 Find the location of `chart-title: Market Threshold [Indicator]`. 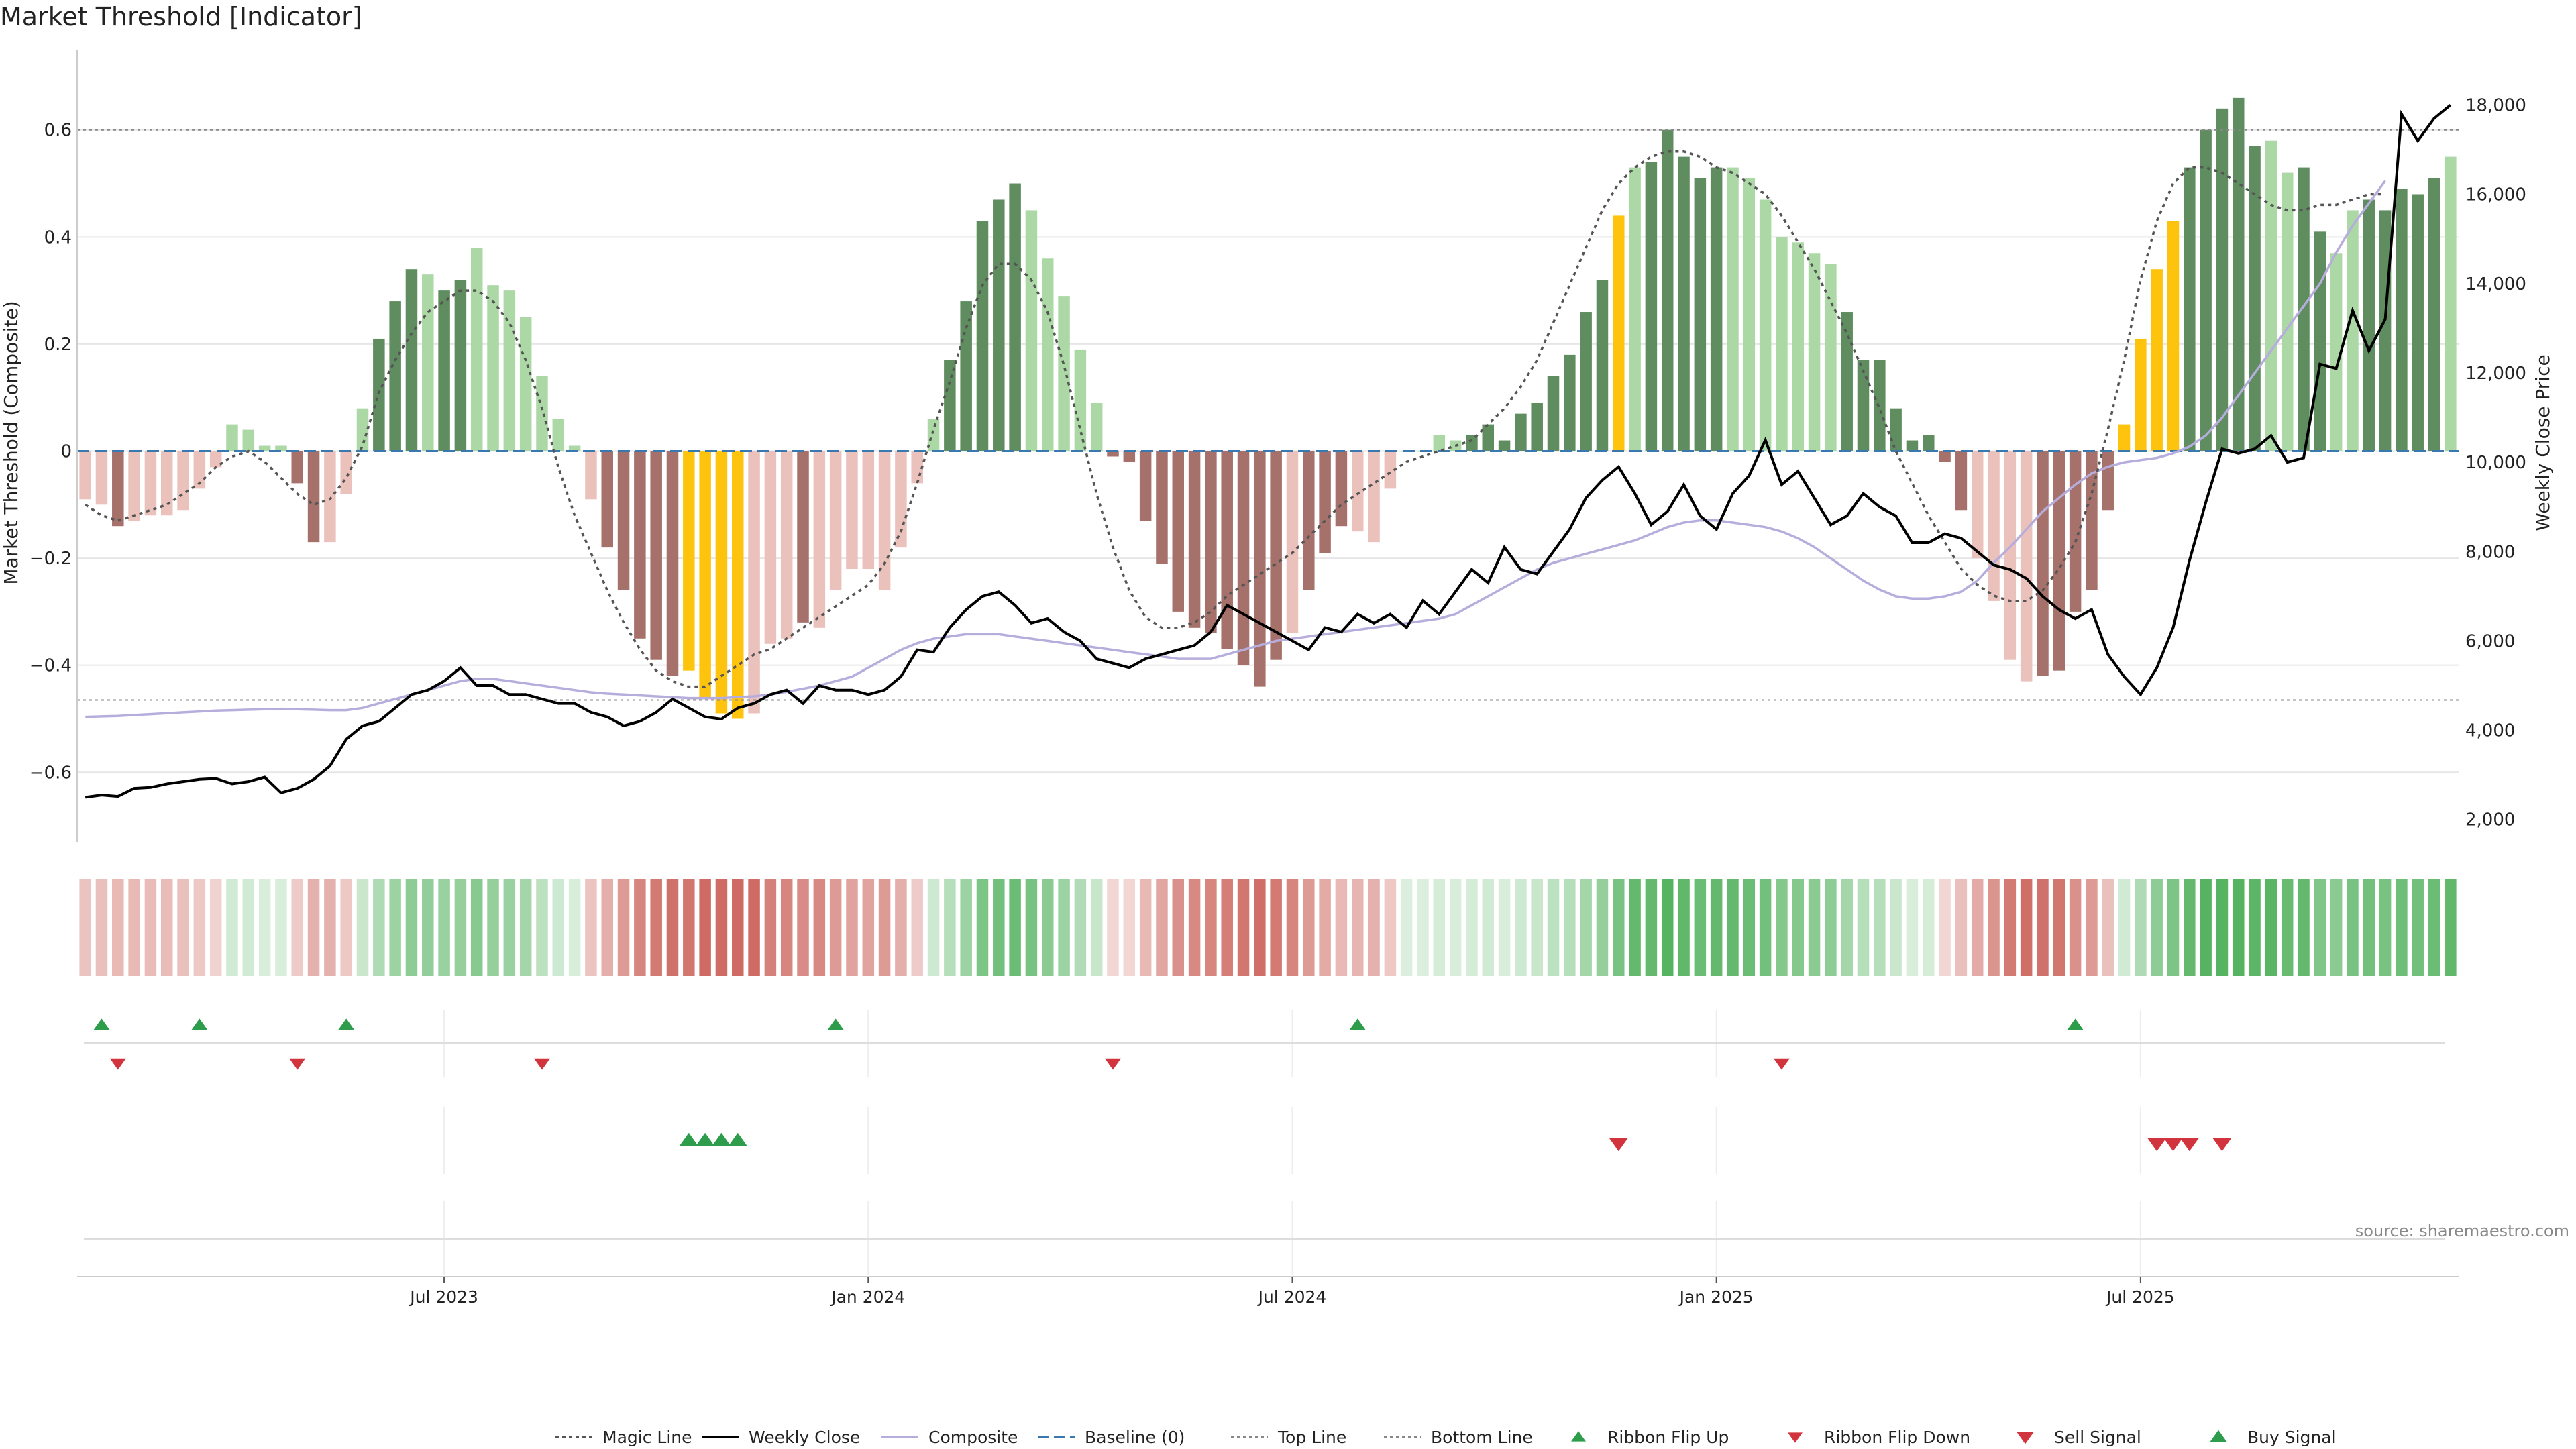

chart-title: Market Threshold [Indicator] is located at coordinates (181, 17).